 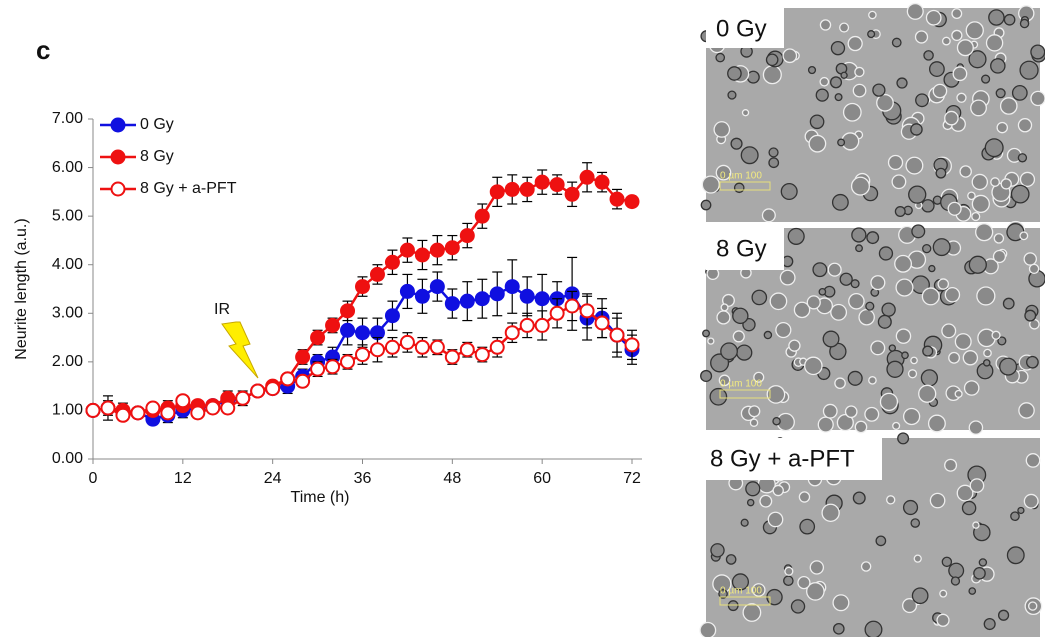 I want to click on legend-label: 8 Gy, so click(x=157, y=156).